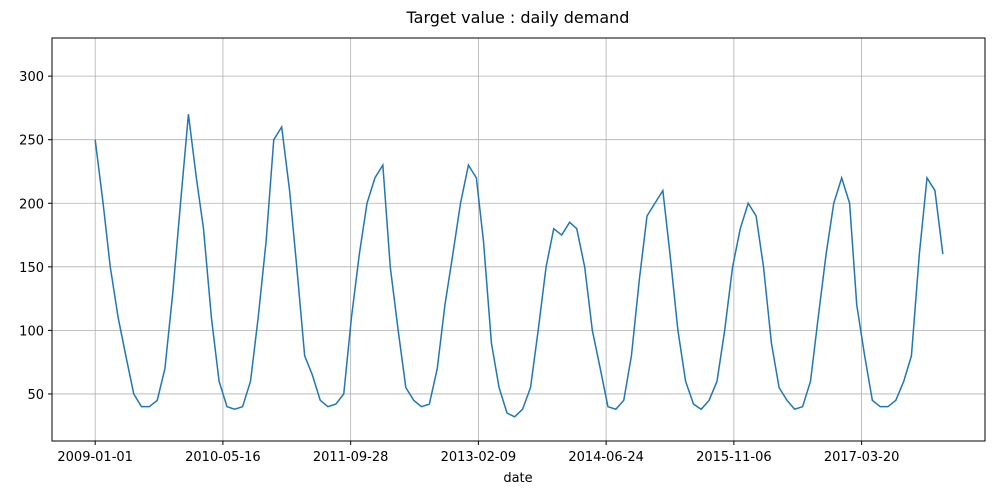 The height and width of the screenshot is (504, 1000). I want to click on x-tick-label: 2017-03-20, so click(862, 457).